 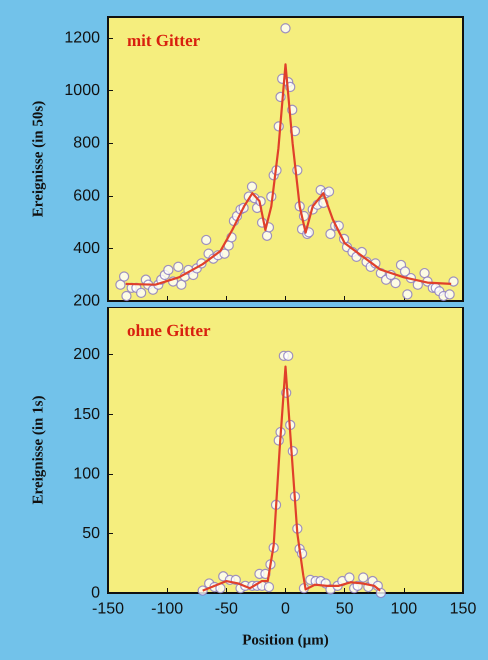 What do you see at coordinates (38, 159) in the screenshot?
I see `y-axis-title: Ereignisse (in 50s)` at bounding box center [38, 159].